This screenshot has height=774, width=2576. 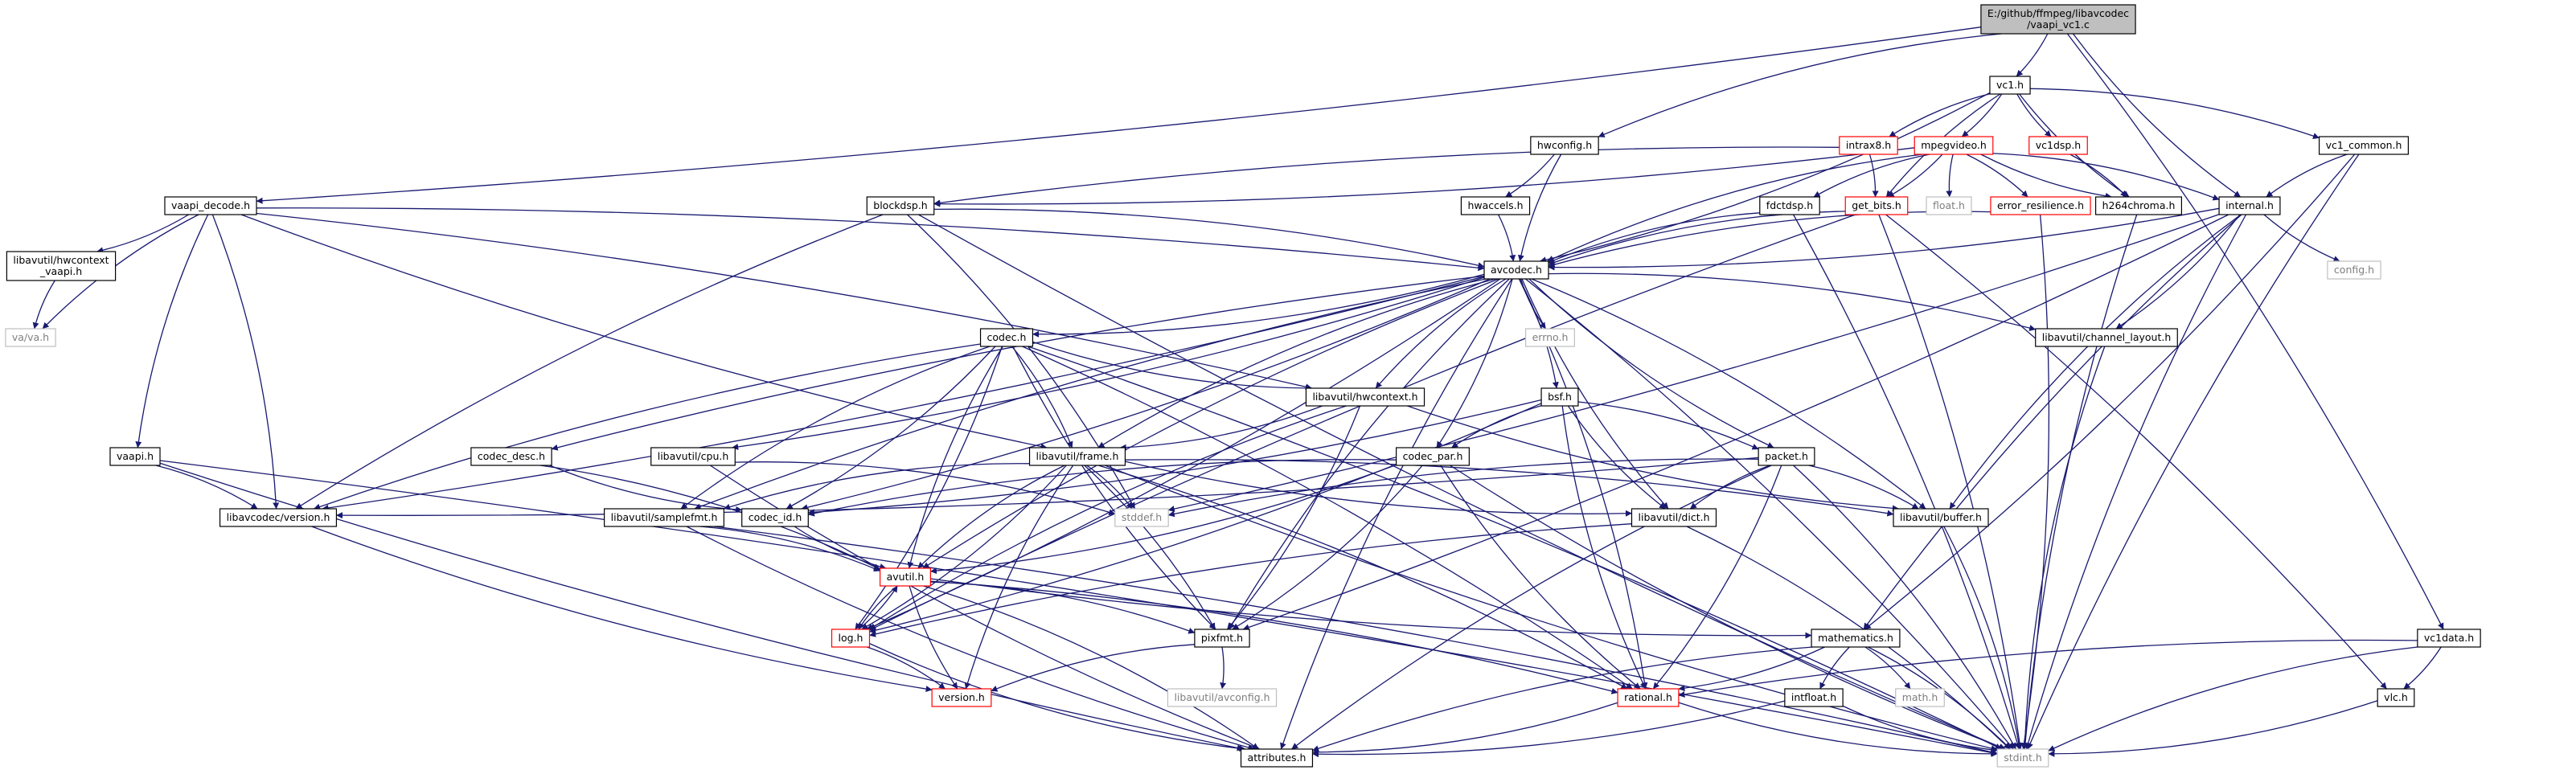 I want to click on node-codec-id: codec_id.h, so click(x=775, y=517).